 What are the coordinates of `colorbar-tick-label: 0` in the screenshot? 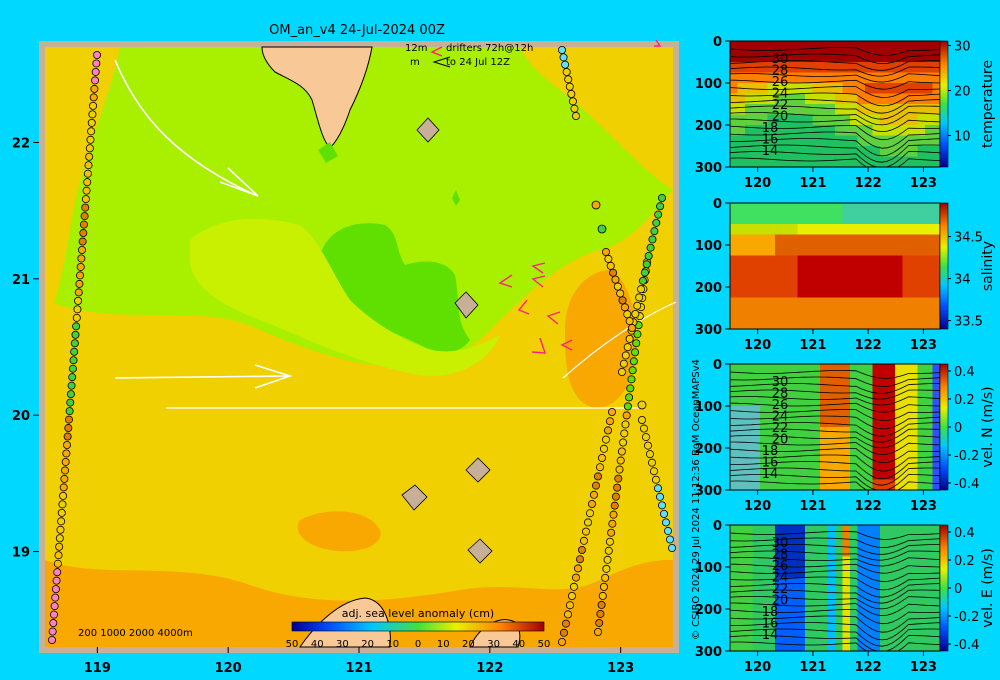 It's located at (418, 644).